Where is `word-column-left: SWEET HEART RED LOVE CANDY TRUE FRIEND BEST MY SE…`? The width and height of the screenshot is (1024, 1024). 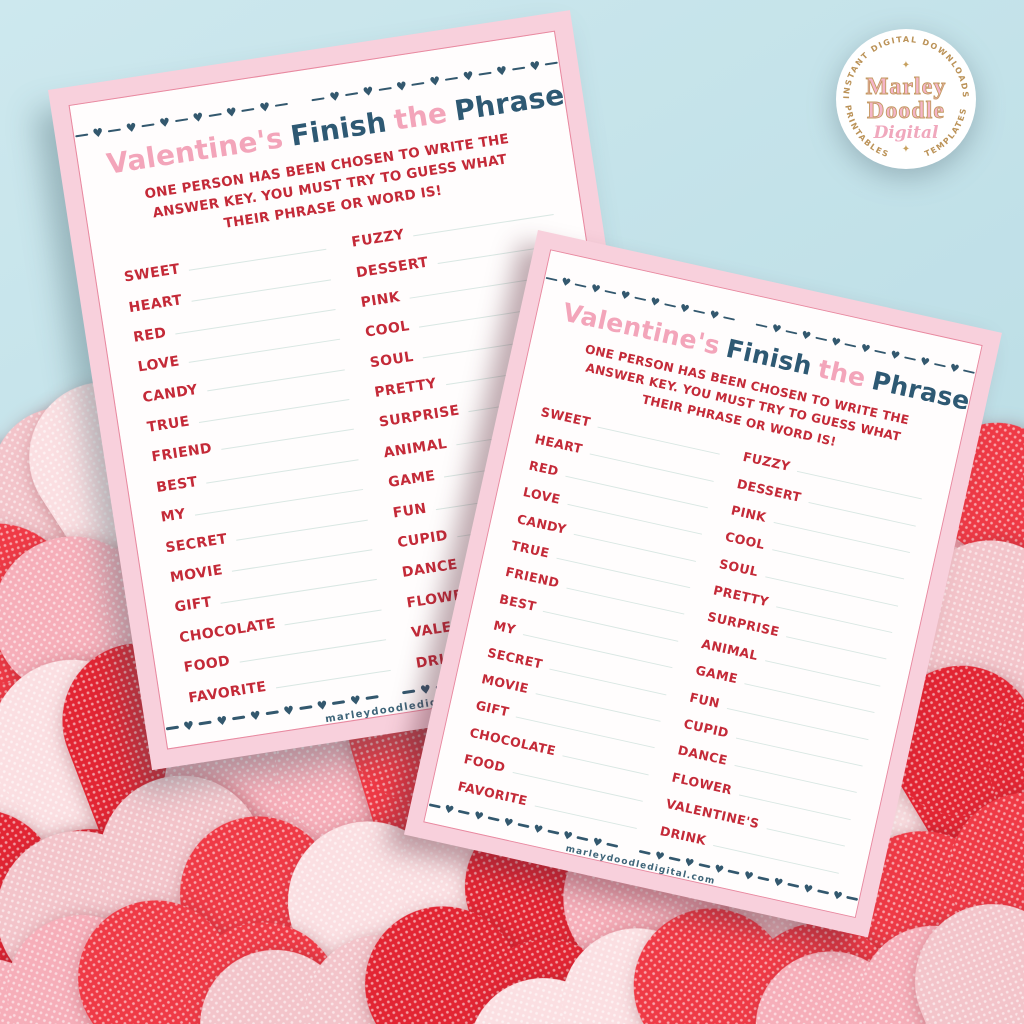
word-column-left: SWEET HEART RED LOVE CANDY TRUE FRIEND BEST MY SE… is located at coordinates (256, 469).